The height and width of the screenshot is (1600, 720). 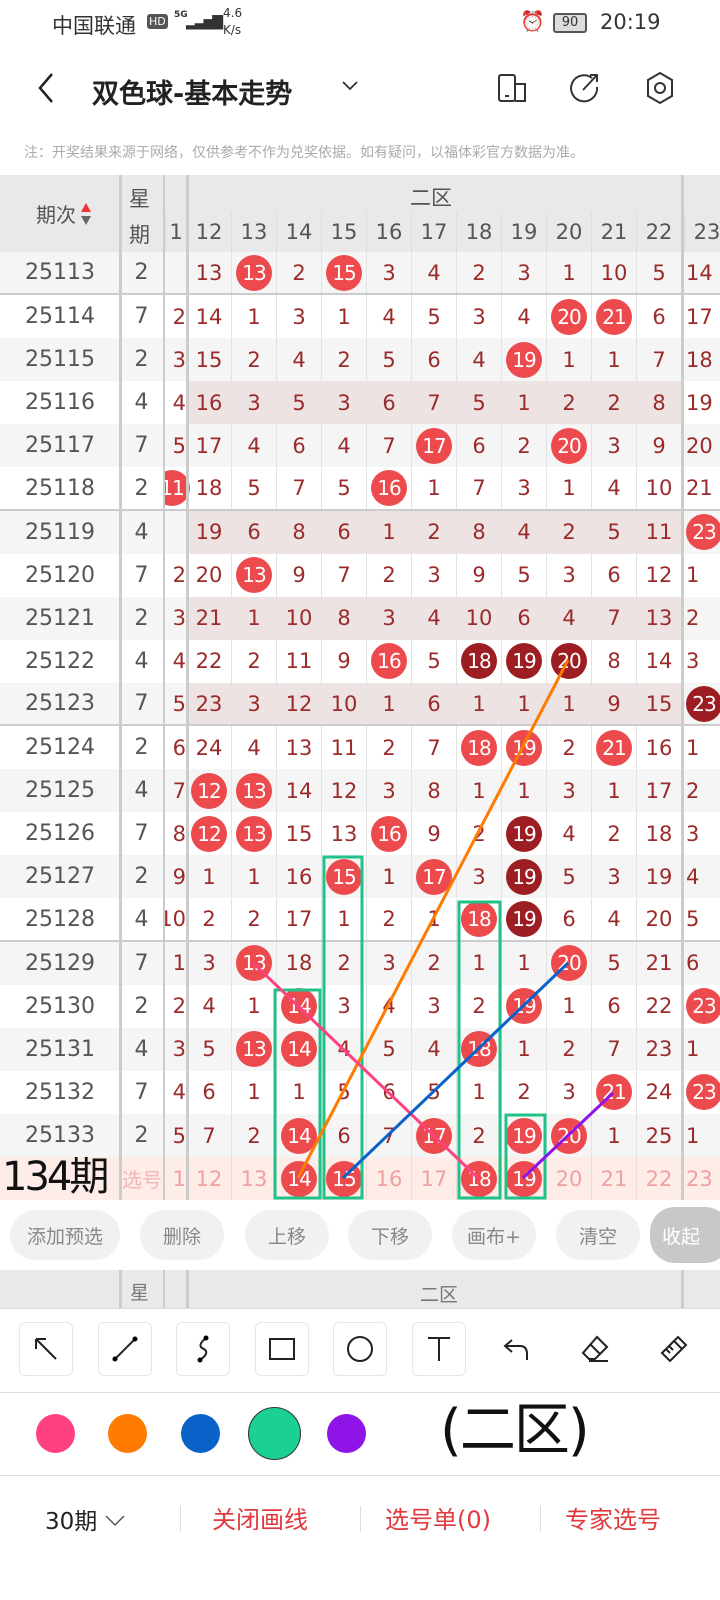 What do you see at coordinates (127, 1433) in the screenshot?
I see `color-orange` at bounding box center [127, 1433].